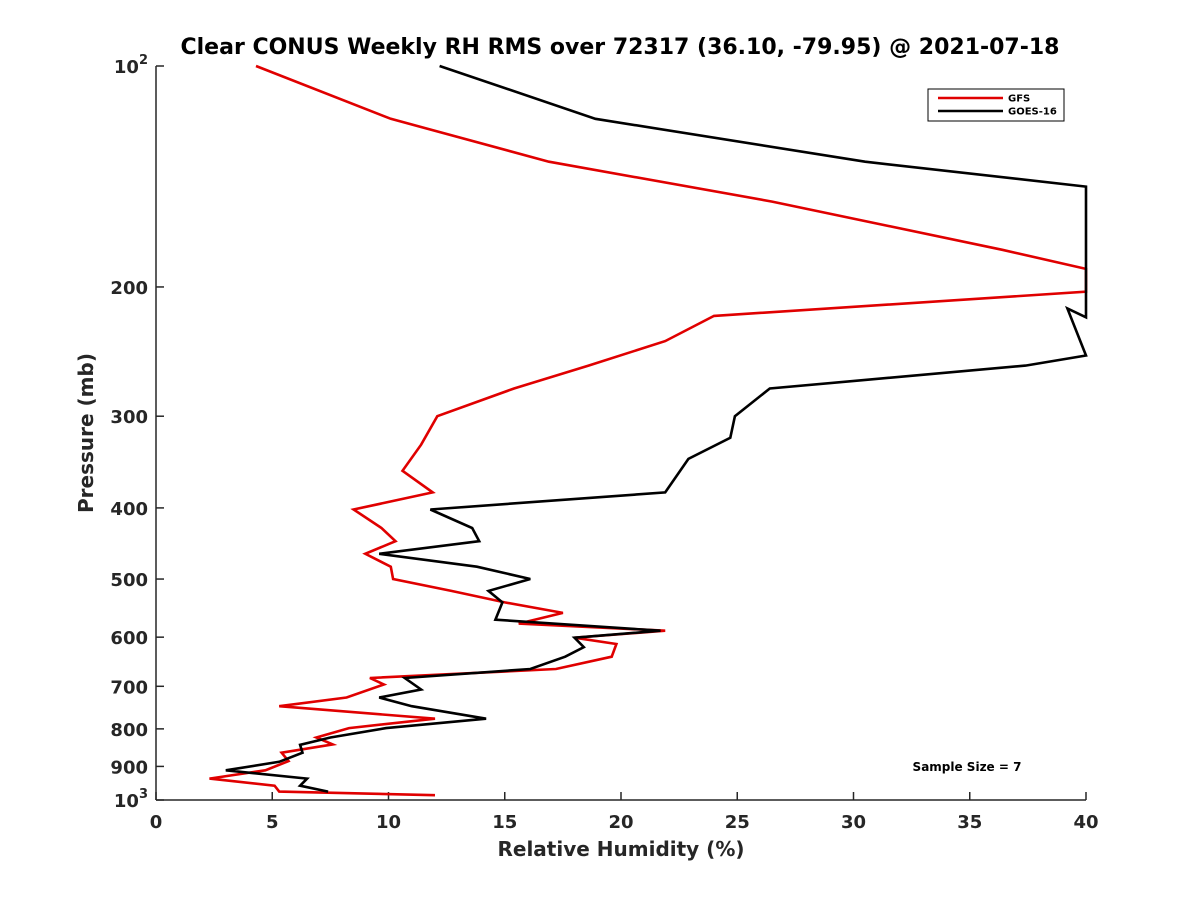  I want to click on x-tick-label: 0, so click(156, 822).